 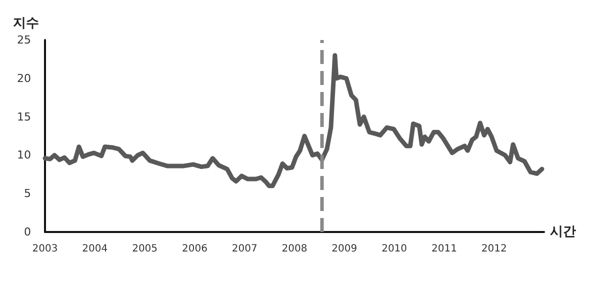 What do you see at coordinates (245, 249) in the screenshot?
I see `x-tick-label: 2007` at bounding box center [245, 249].